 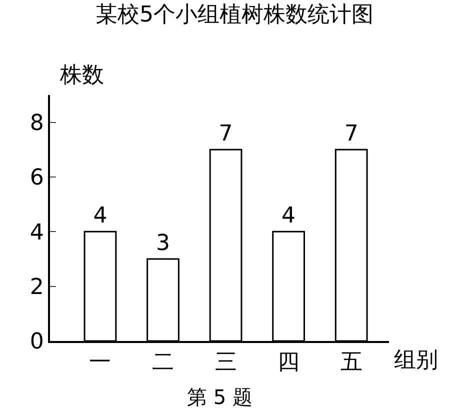 What do you see at coordinates (289, 363) in the screenshot?
I see `x-tick-label: 四` at bounding box center [289, 363].